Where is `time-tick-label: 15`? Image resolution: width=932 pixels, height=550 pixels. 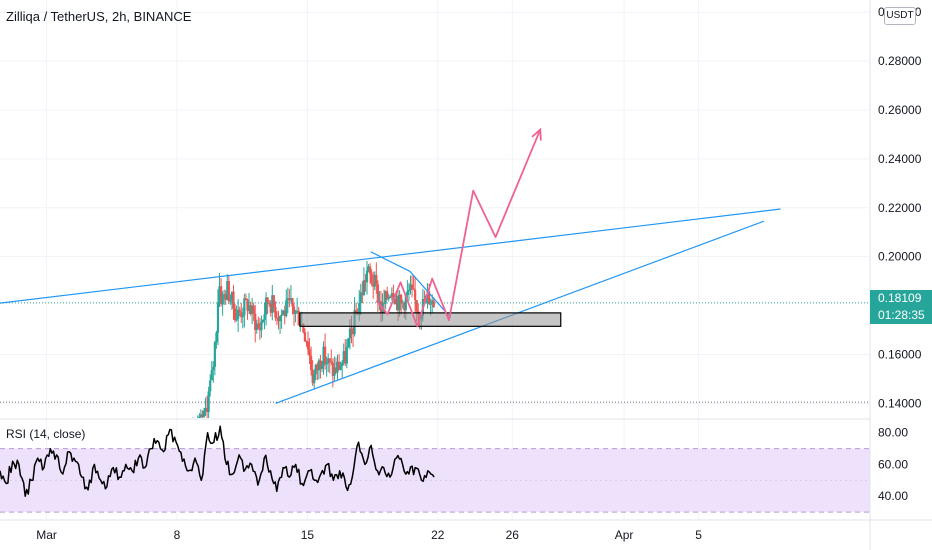 time-tick-label: 15 is located at coordinates (308, 535).